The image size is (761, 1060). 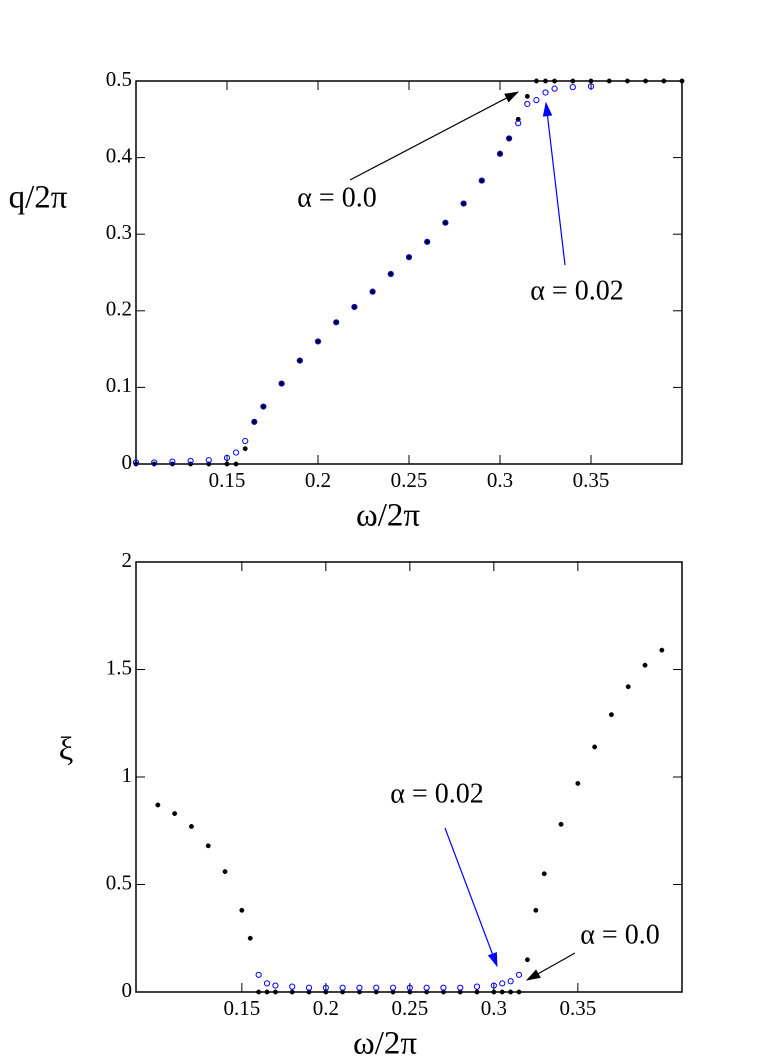 I want to click on y-tick-label: 1.5, so click(x=119, y=667).